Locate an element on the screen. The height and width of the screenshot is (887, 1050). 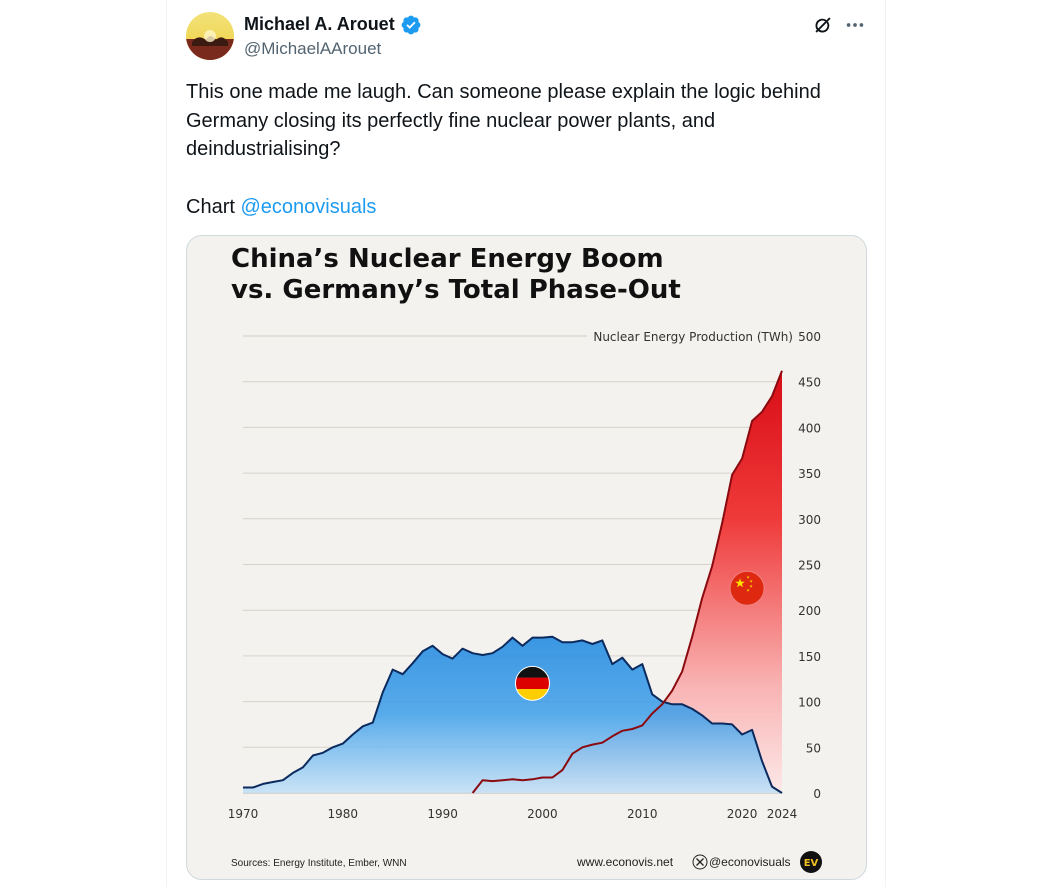
econovisuals-logo-text: EV is located at coordinates (811, 863).